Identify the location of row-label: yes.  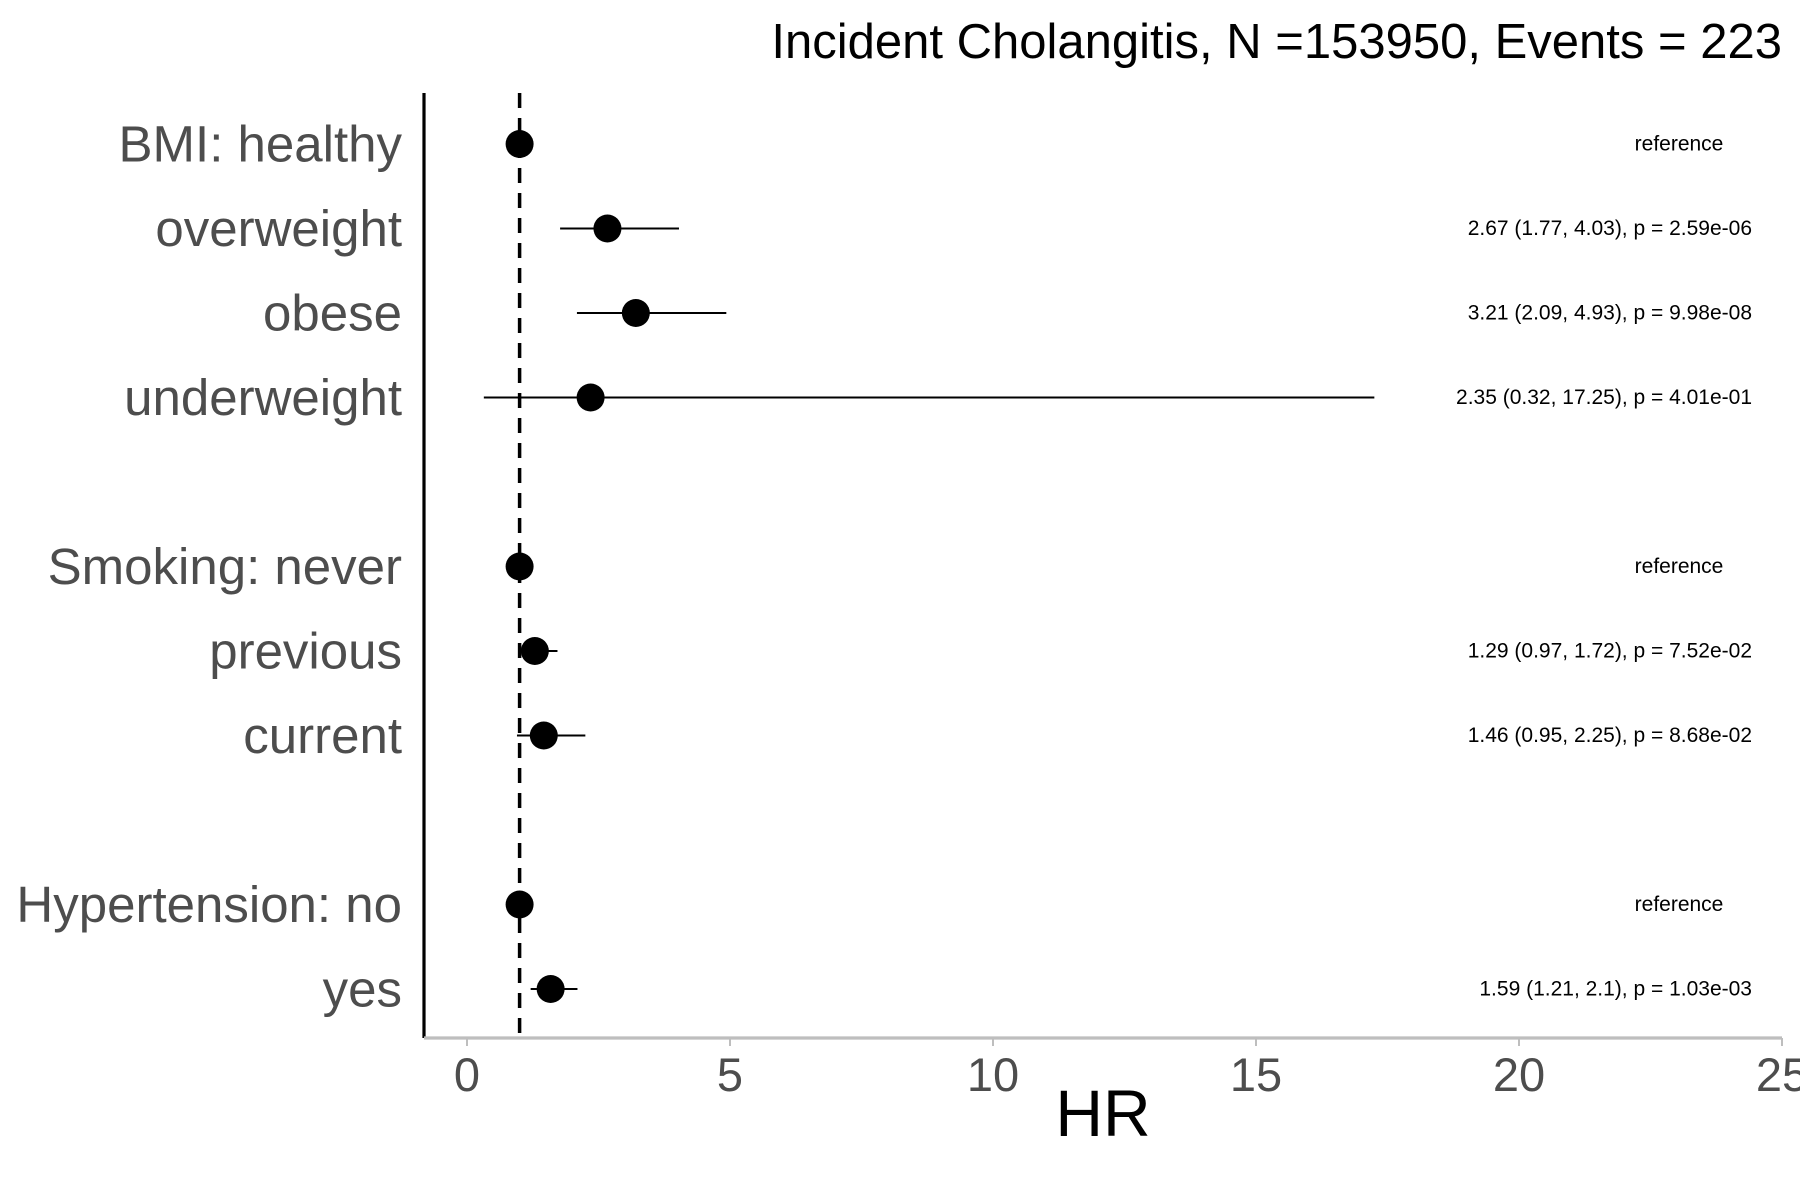
(362, 989).